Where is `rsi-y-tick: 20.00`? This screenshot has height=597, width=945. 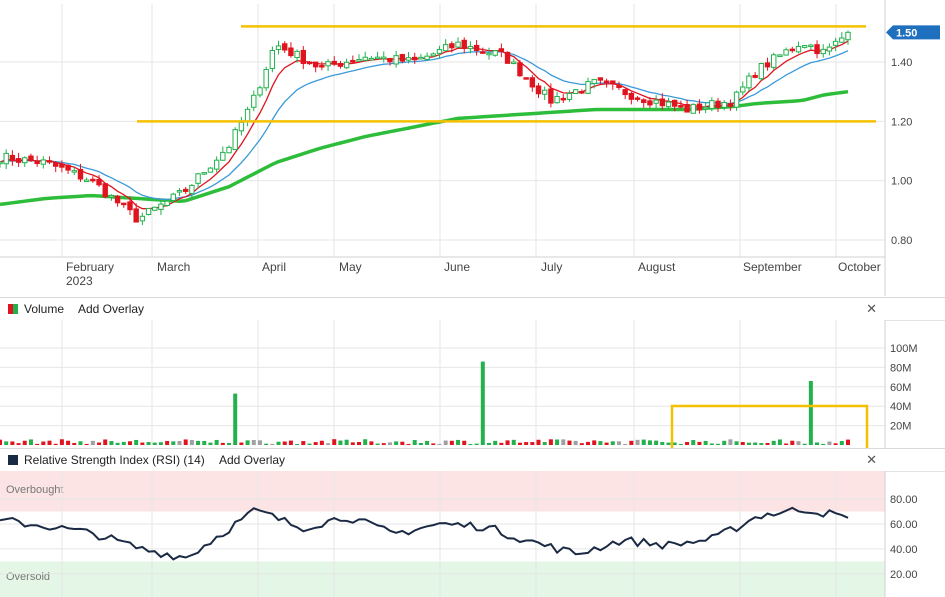 rsi-y-tick: 20.00 is located at coordinates (904, 575).